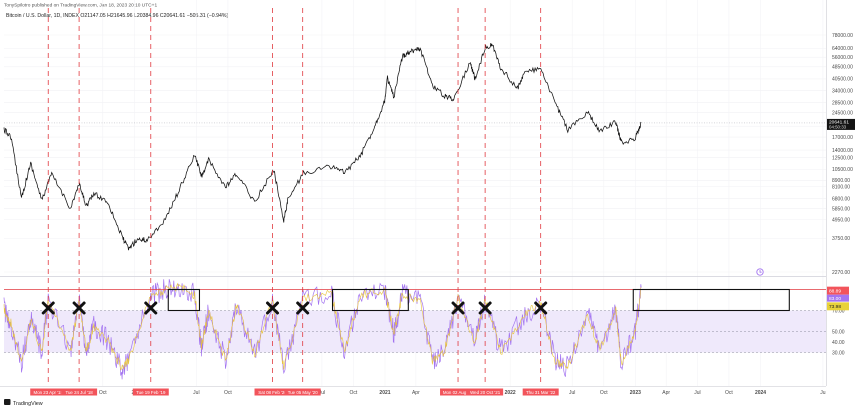 The image size is (860, 409). Describe the element at coordinates (838, 353) in the screenshot. I see `rsi-tick-label: 30.00` at that location.